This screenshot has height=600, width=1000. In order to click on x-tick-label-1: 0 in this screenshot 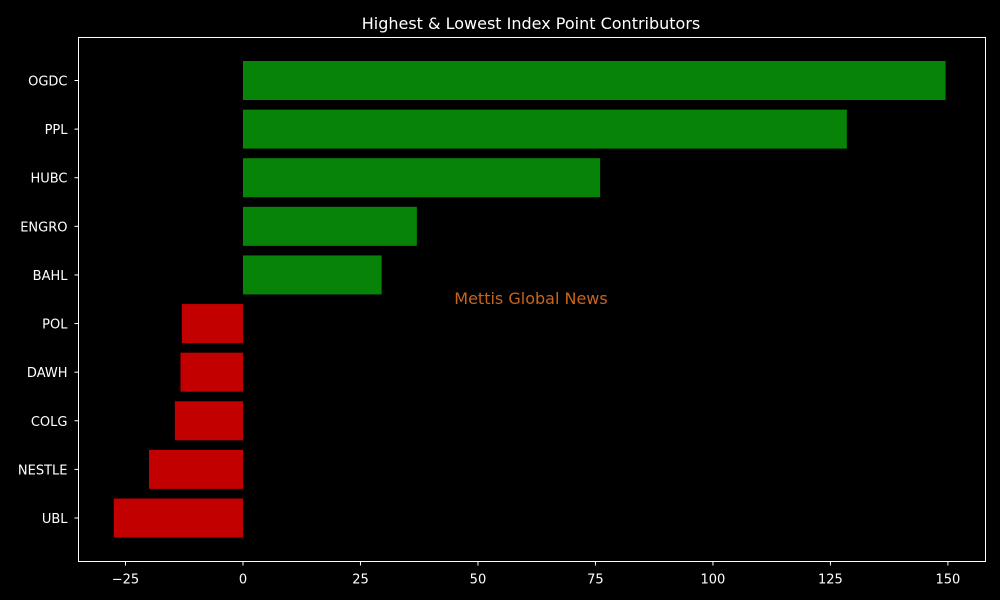, I will do `click(243, 580)`.